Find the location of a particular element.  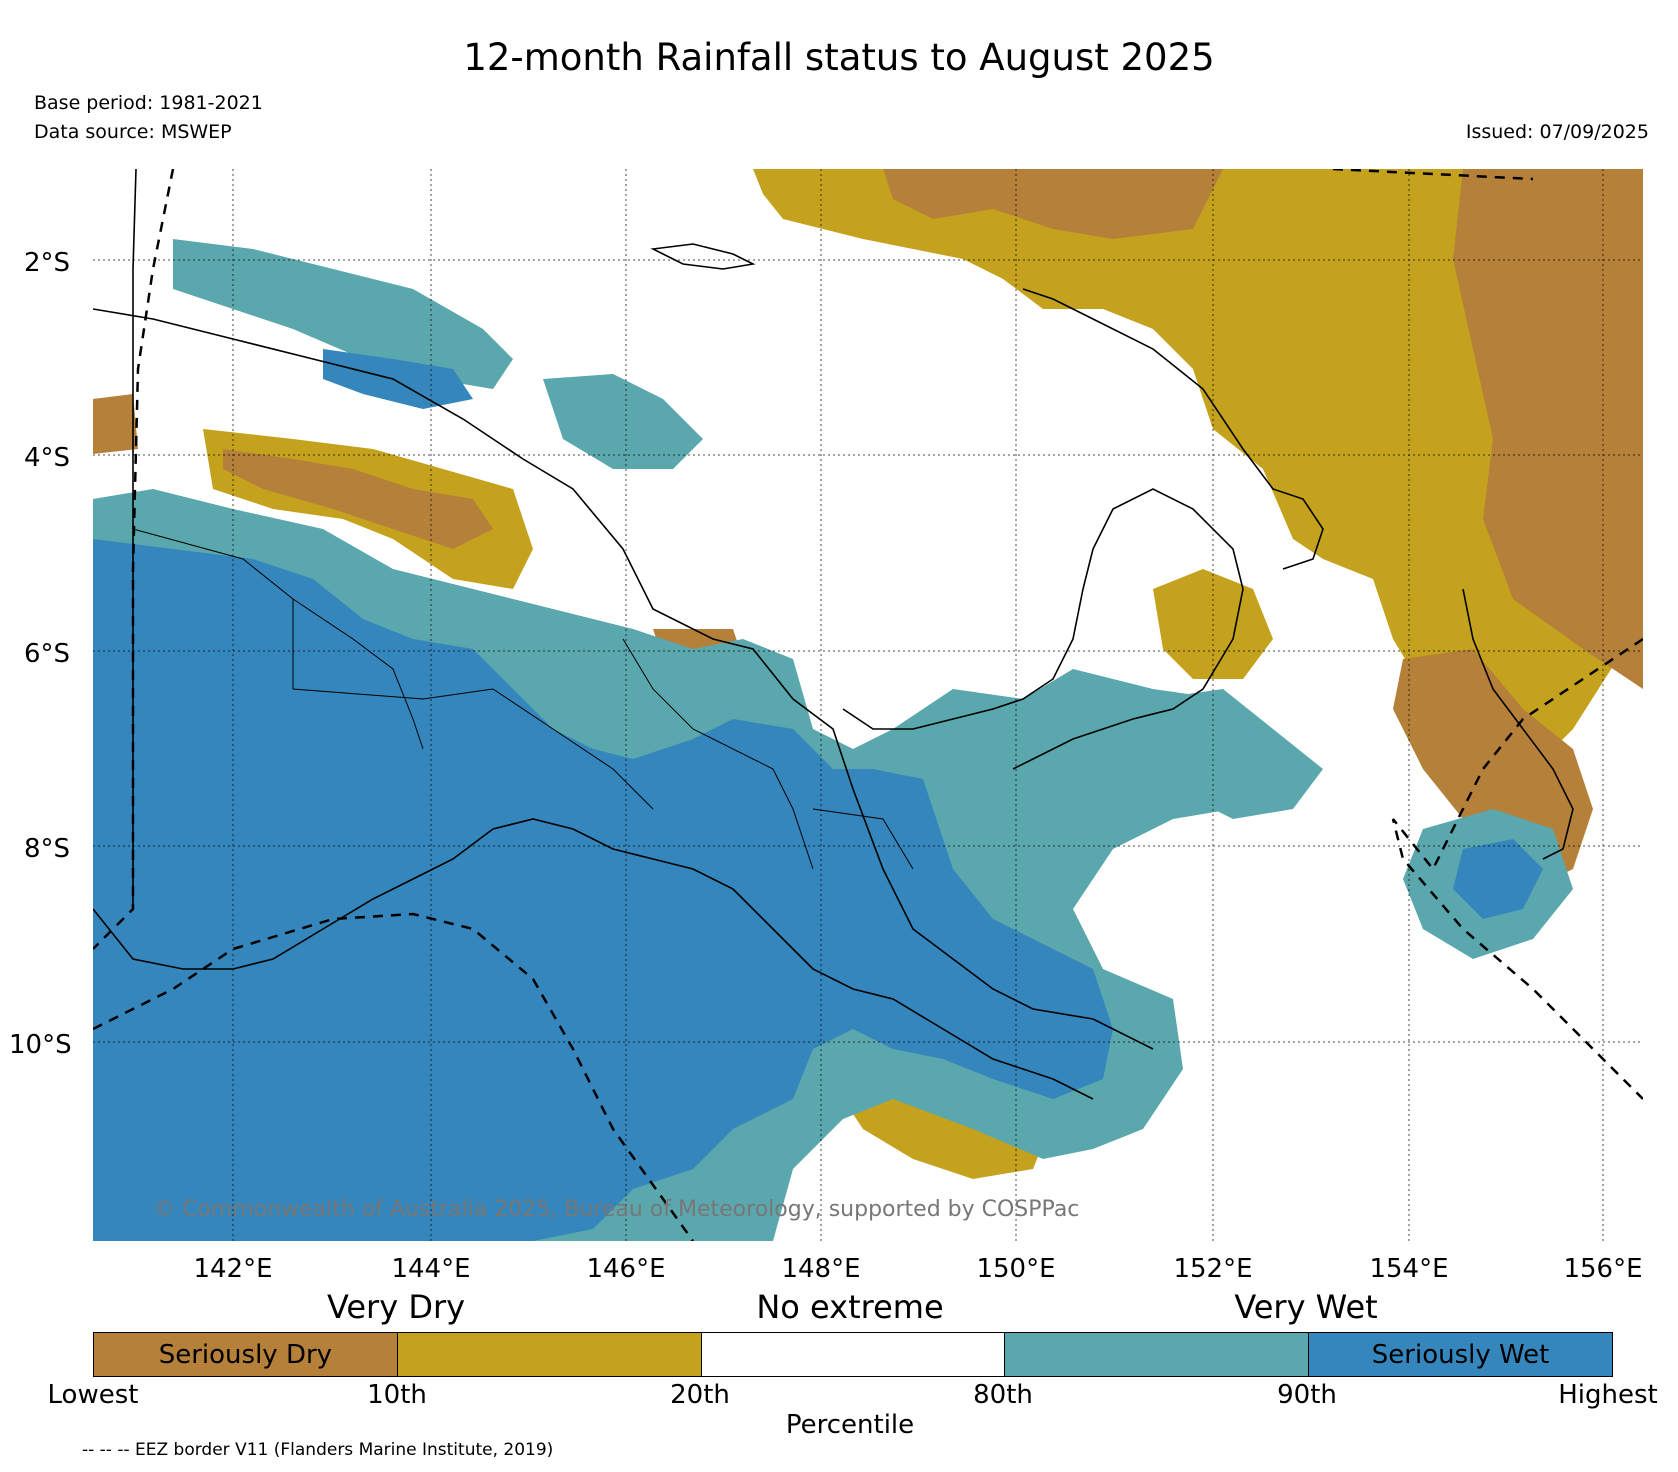

data-source-text: Data source: MSWEP is located at coordinates (133, 132).